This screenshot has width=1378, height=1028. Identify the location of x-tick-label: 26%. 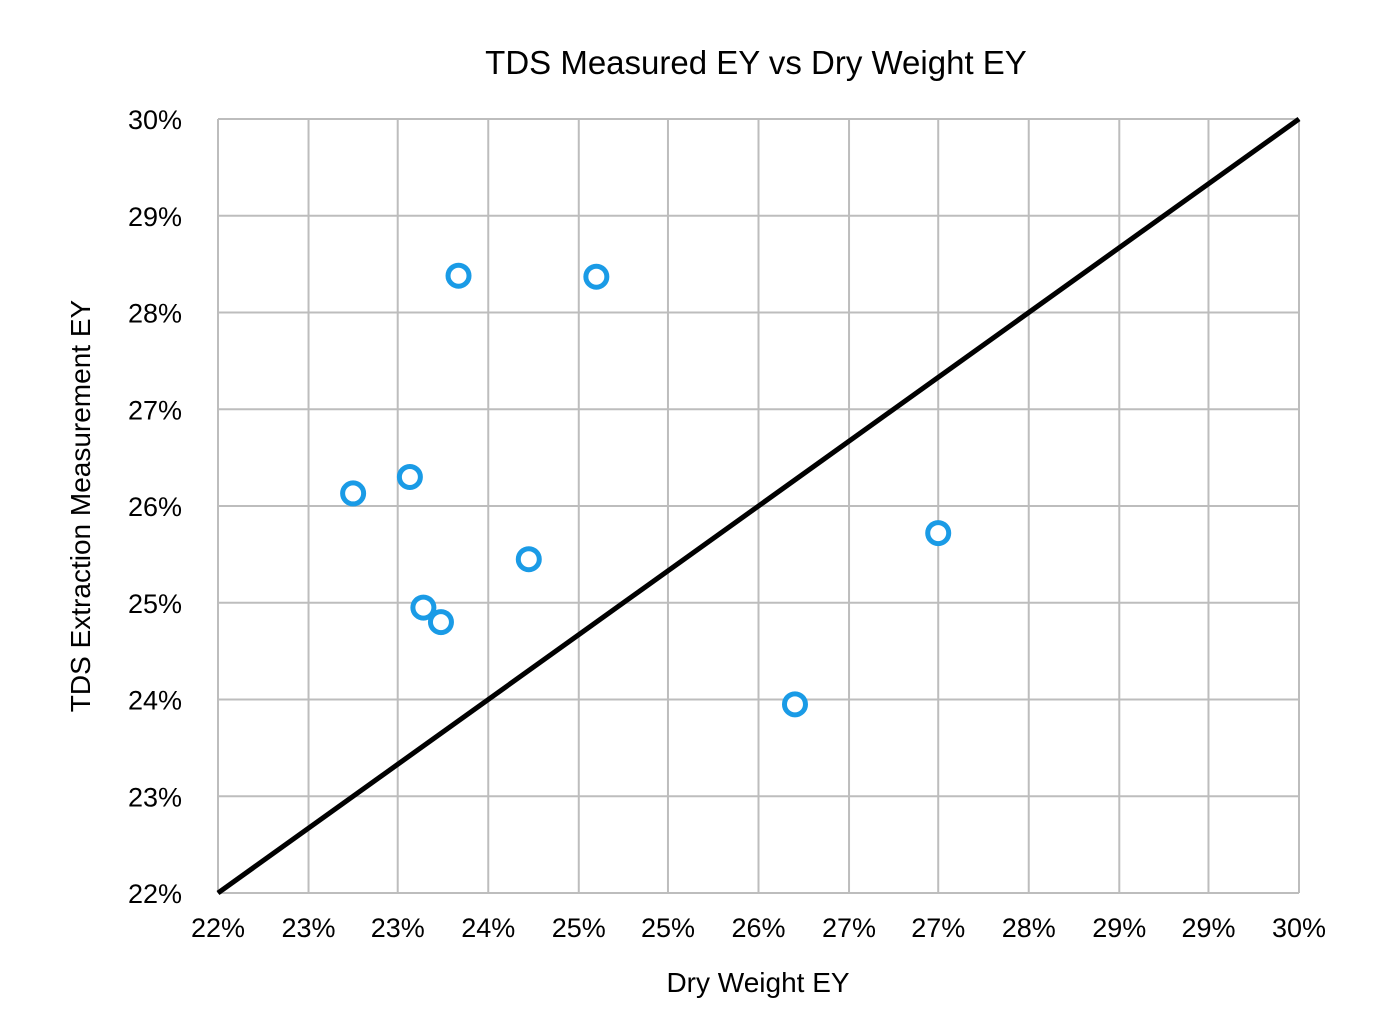
(758, 928).